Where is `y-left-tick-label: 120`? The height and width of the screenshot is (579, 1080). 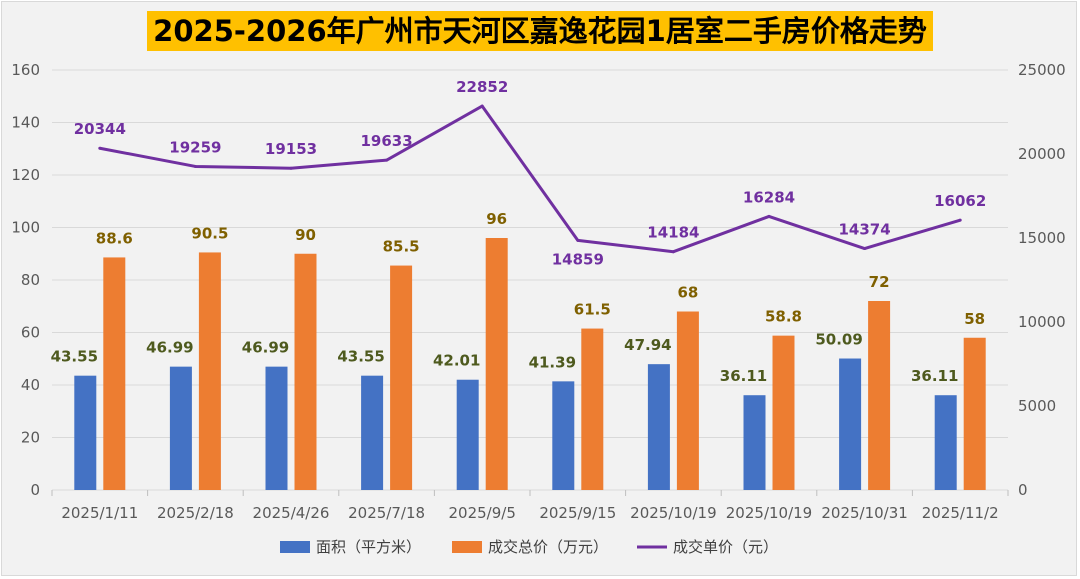 y-left-tick-label: 120 is located at coordinates (25, 175).